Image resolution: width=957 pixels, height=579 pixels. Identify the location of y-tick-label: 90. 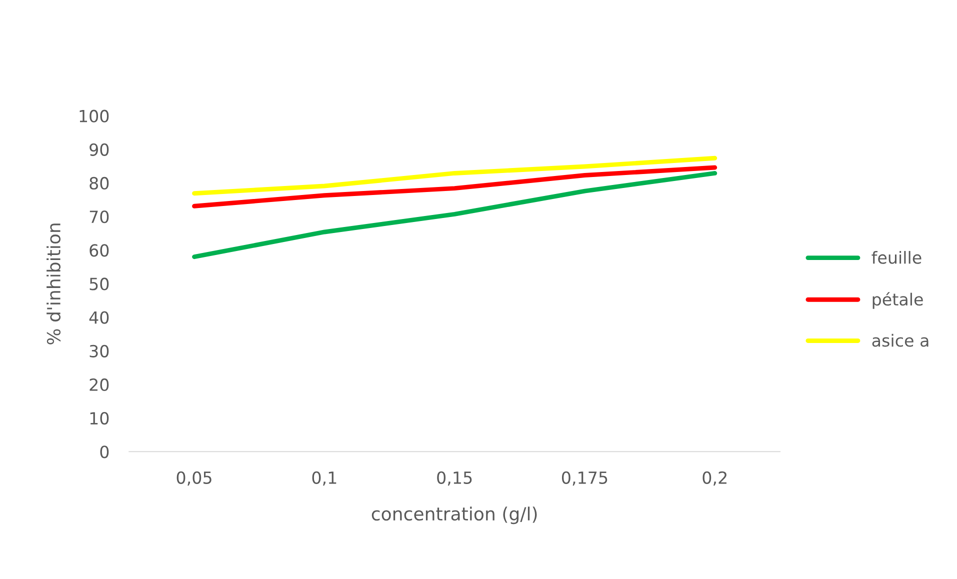
(99, 149).